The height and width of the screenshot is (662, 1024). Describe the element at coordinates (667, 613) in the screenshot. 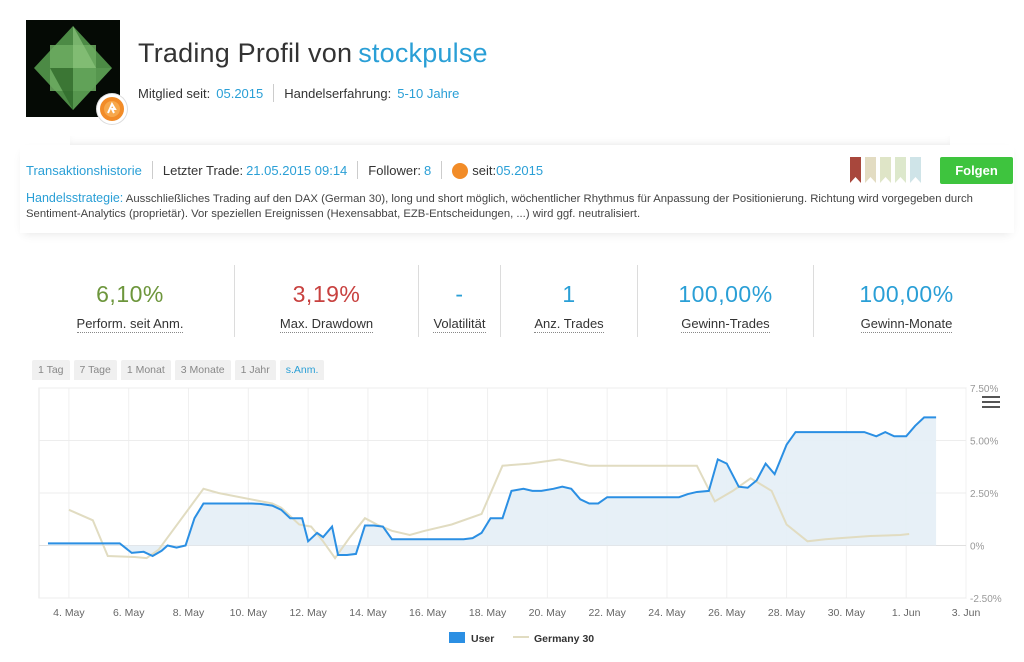

I see `x-tick-label: 24. May` at that location.